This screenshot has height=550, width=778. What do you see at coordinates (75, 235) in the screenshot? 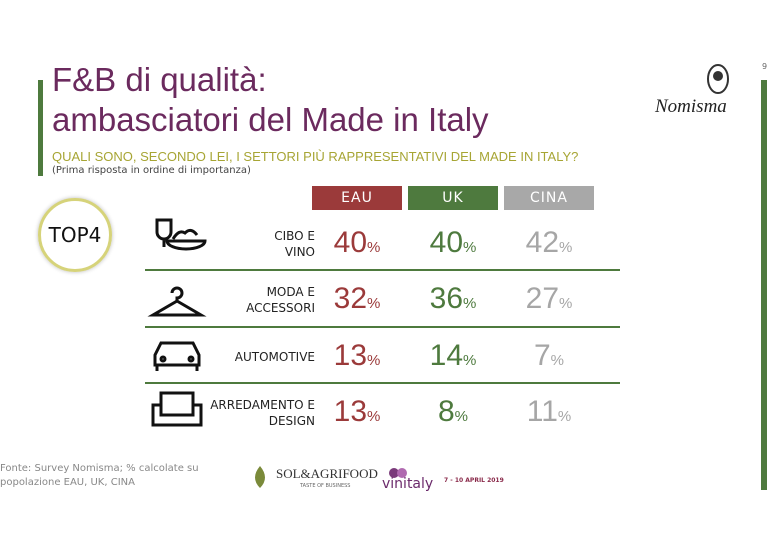
I see `badge: TOP4` at bounding box center [75, 235].